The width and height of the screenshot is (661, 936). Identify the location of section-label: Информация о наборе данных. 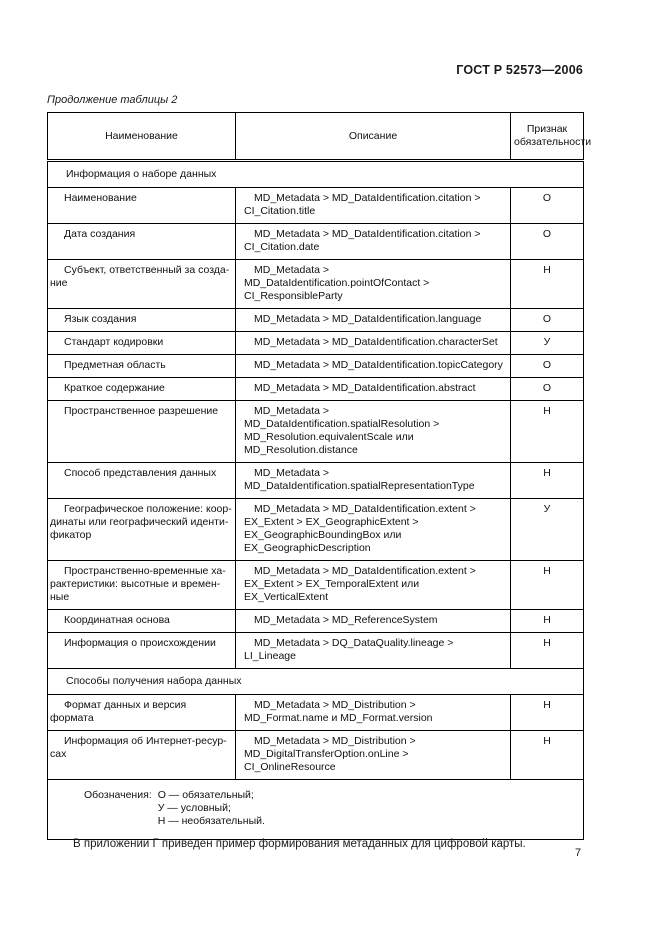
(315, 174).